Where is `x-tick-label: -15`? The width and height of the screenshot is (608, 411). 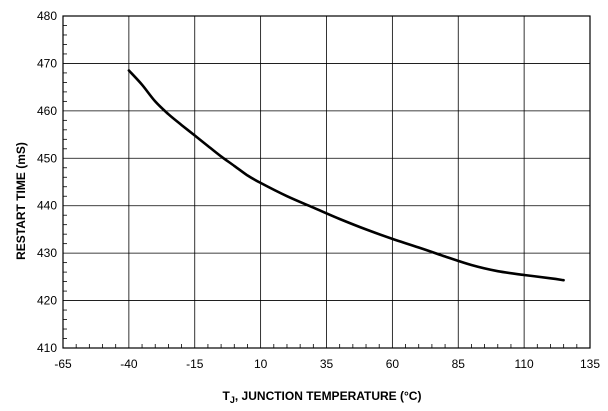 x-tick-label: -15 is located at coordinates (195, 364).